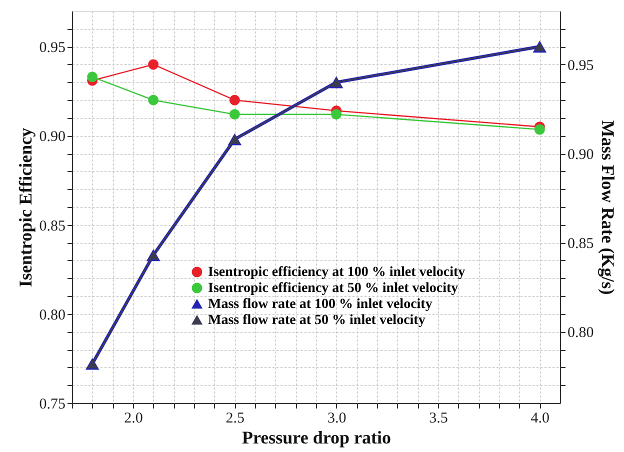  Describe the element at coordinates (438, 418) in the screenshot. I see `x-tick-label: 3.5` at that location.